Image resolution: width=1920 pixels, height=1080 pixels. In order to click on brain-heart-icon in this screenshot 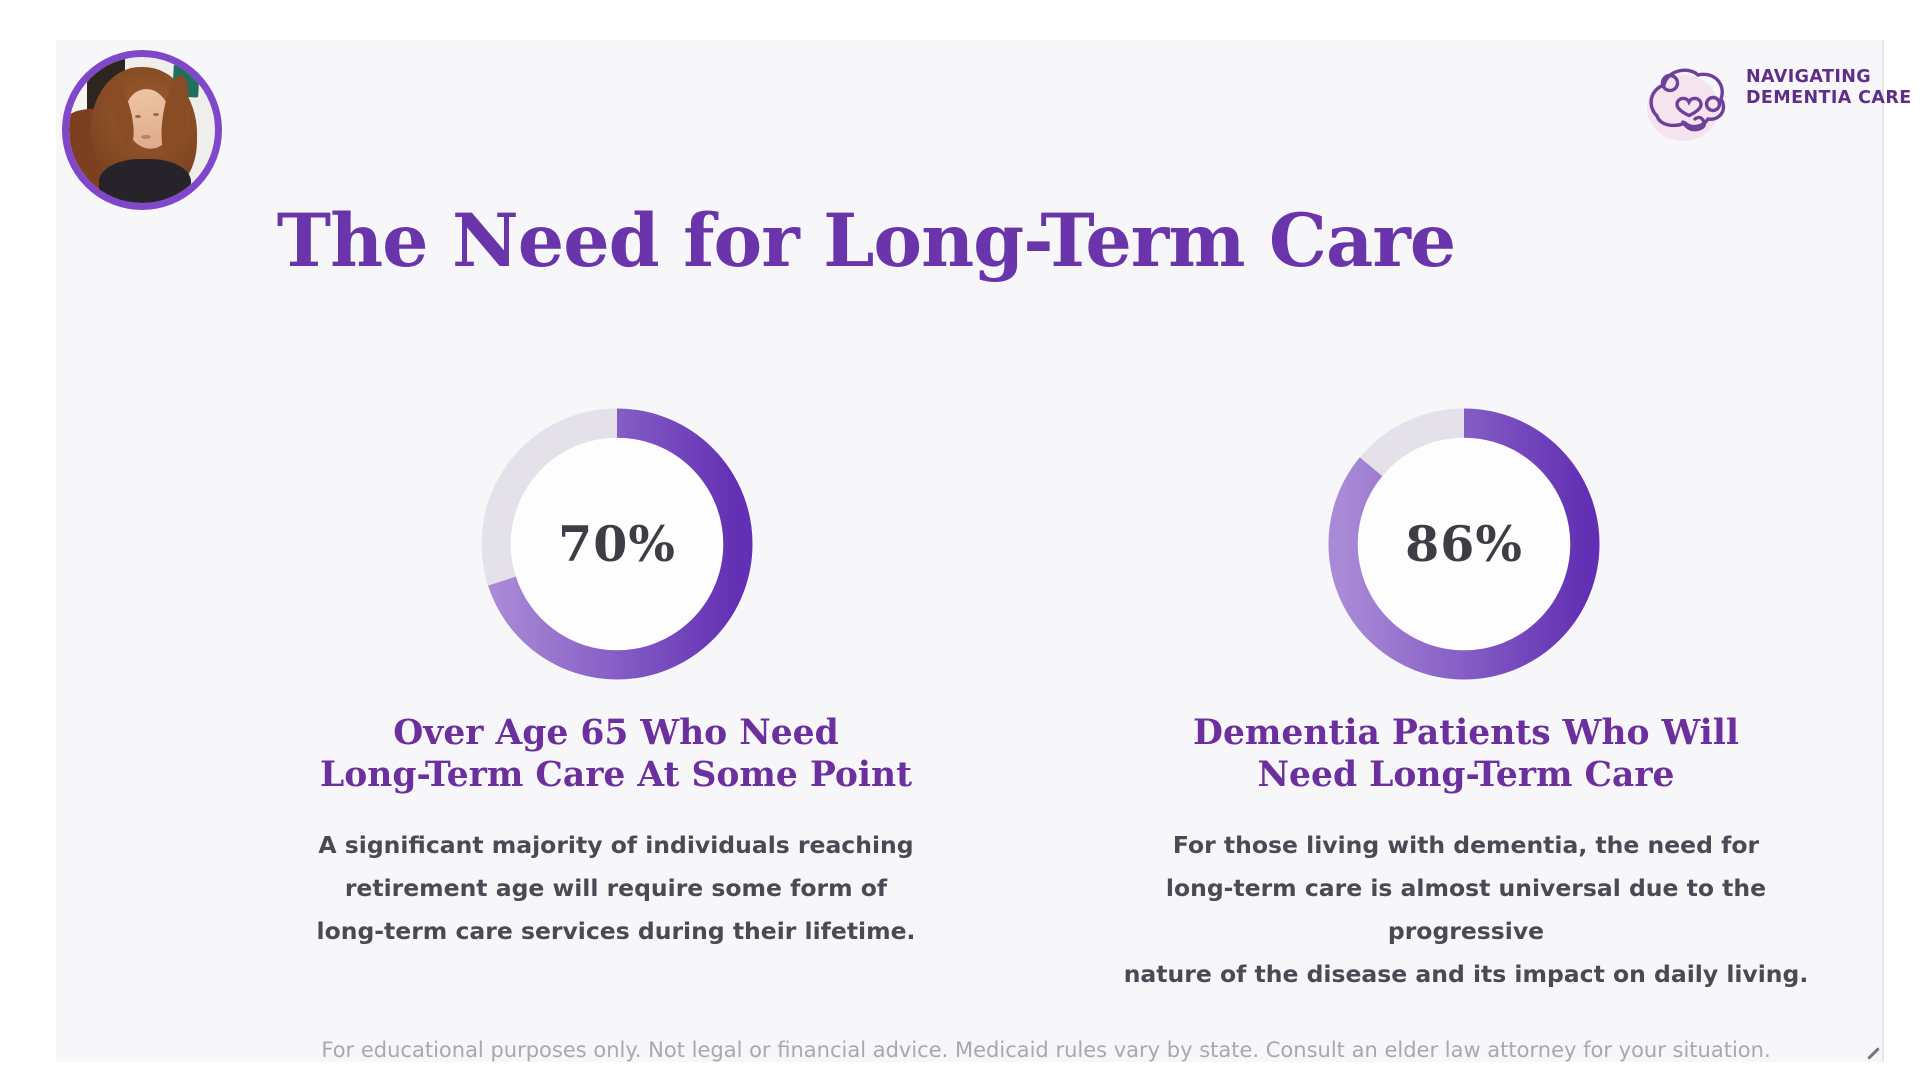, I will do `click(1686, 104)`.